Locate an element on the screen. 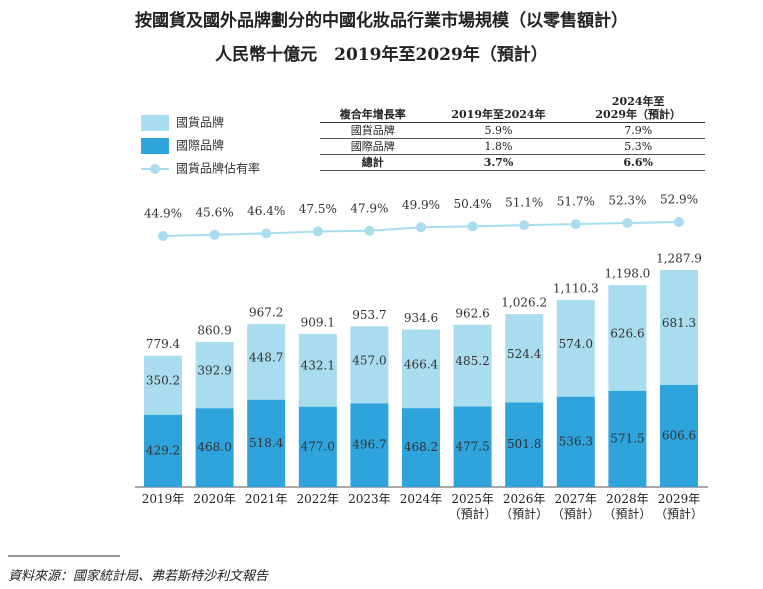  legend-label: 國貨品牌 is located at coordinates (200, 122).